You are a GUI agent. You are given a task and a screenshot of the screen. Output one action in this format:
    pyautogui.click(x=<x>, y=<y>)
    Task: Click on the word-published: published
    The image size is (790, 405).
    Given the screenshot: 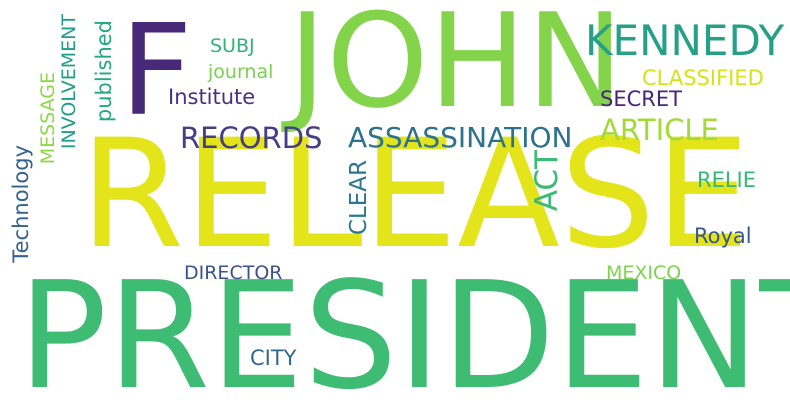 What is the action you would take?
    pyautogui.click(x=104, y=71)
    